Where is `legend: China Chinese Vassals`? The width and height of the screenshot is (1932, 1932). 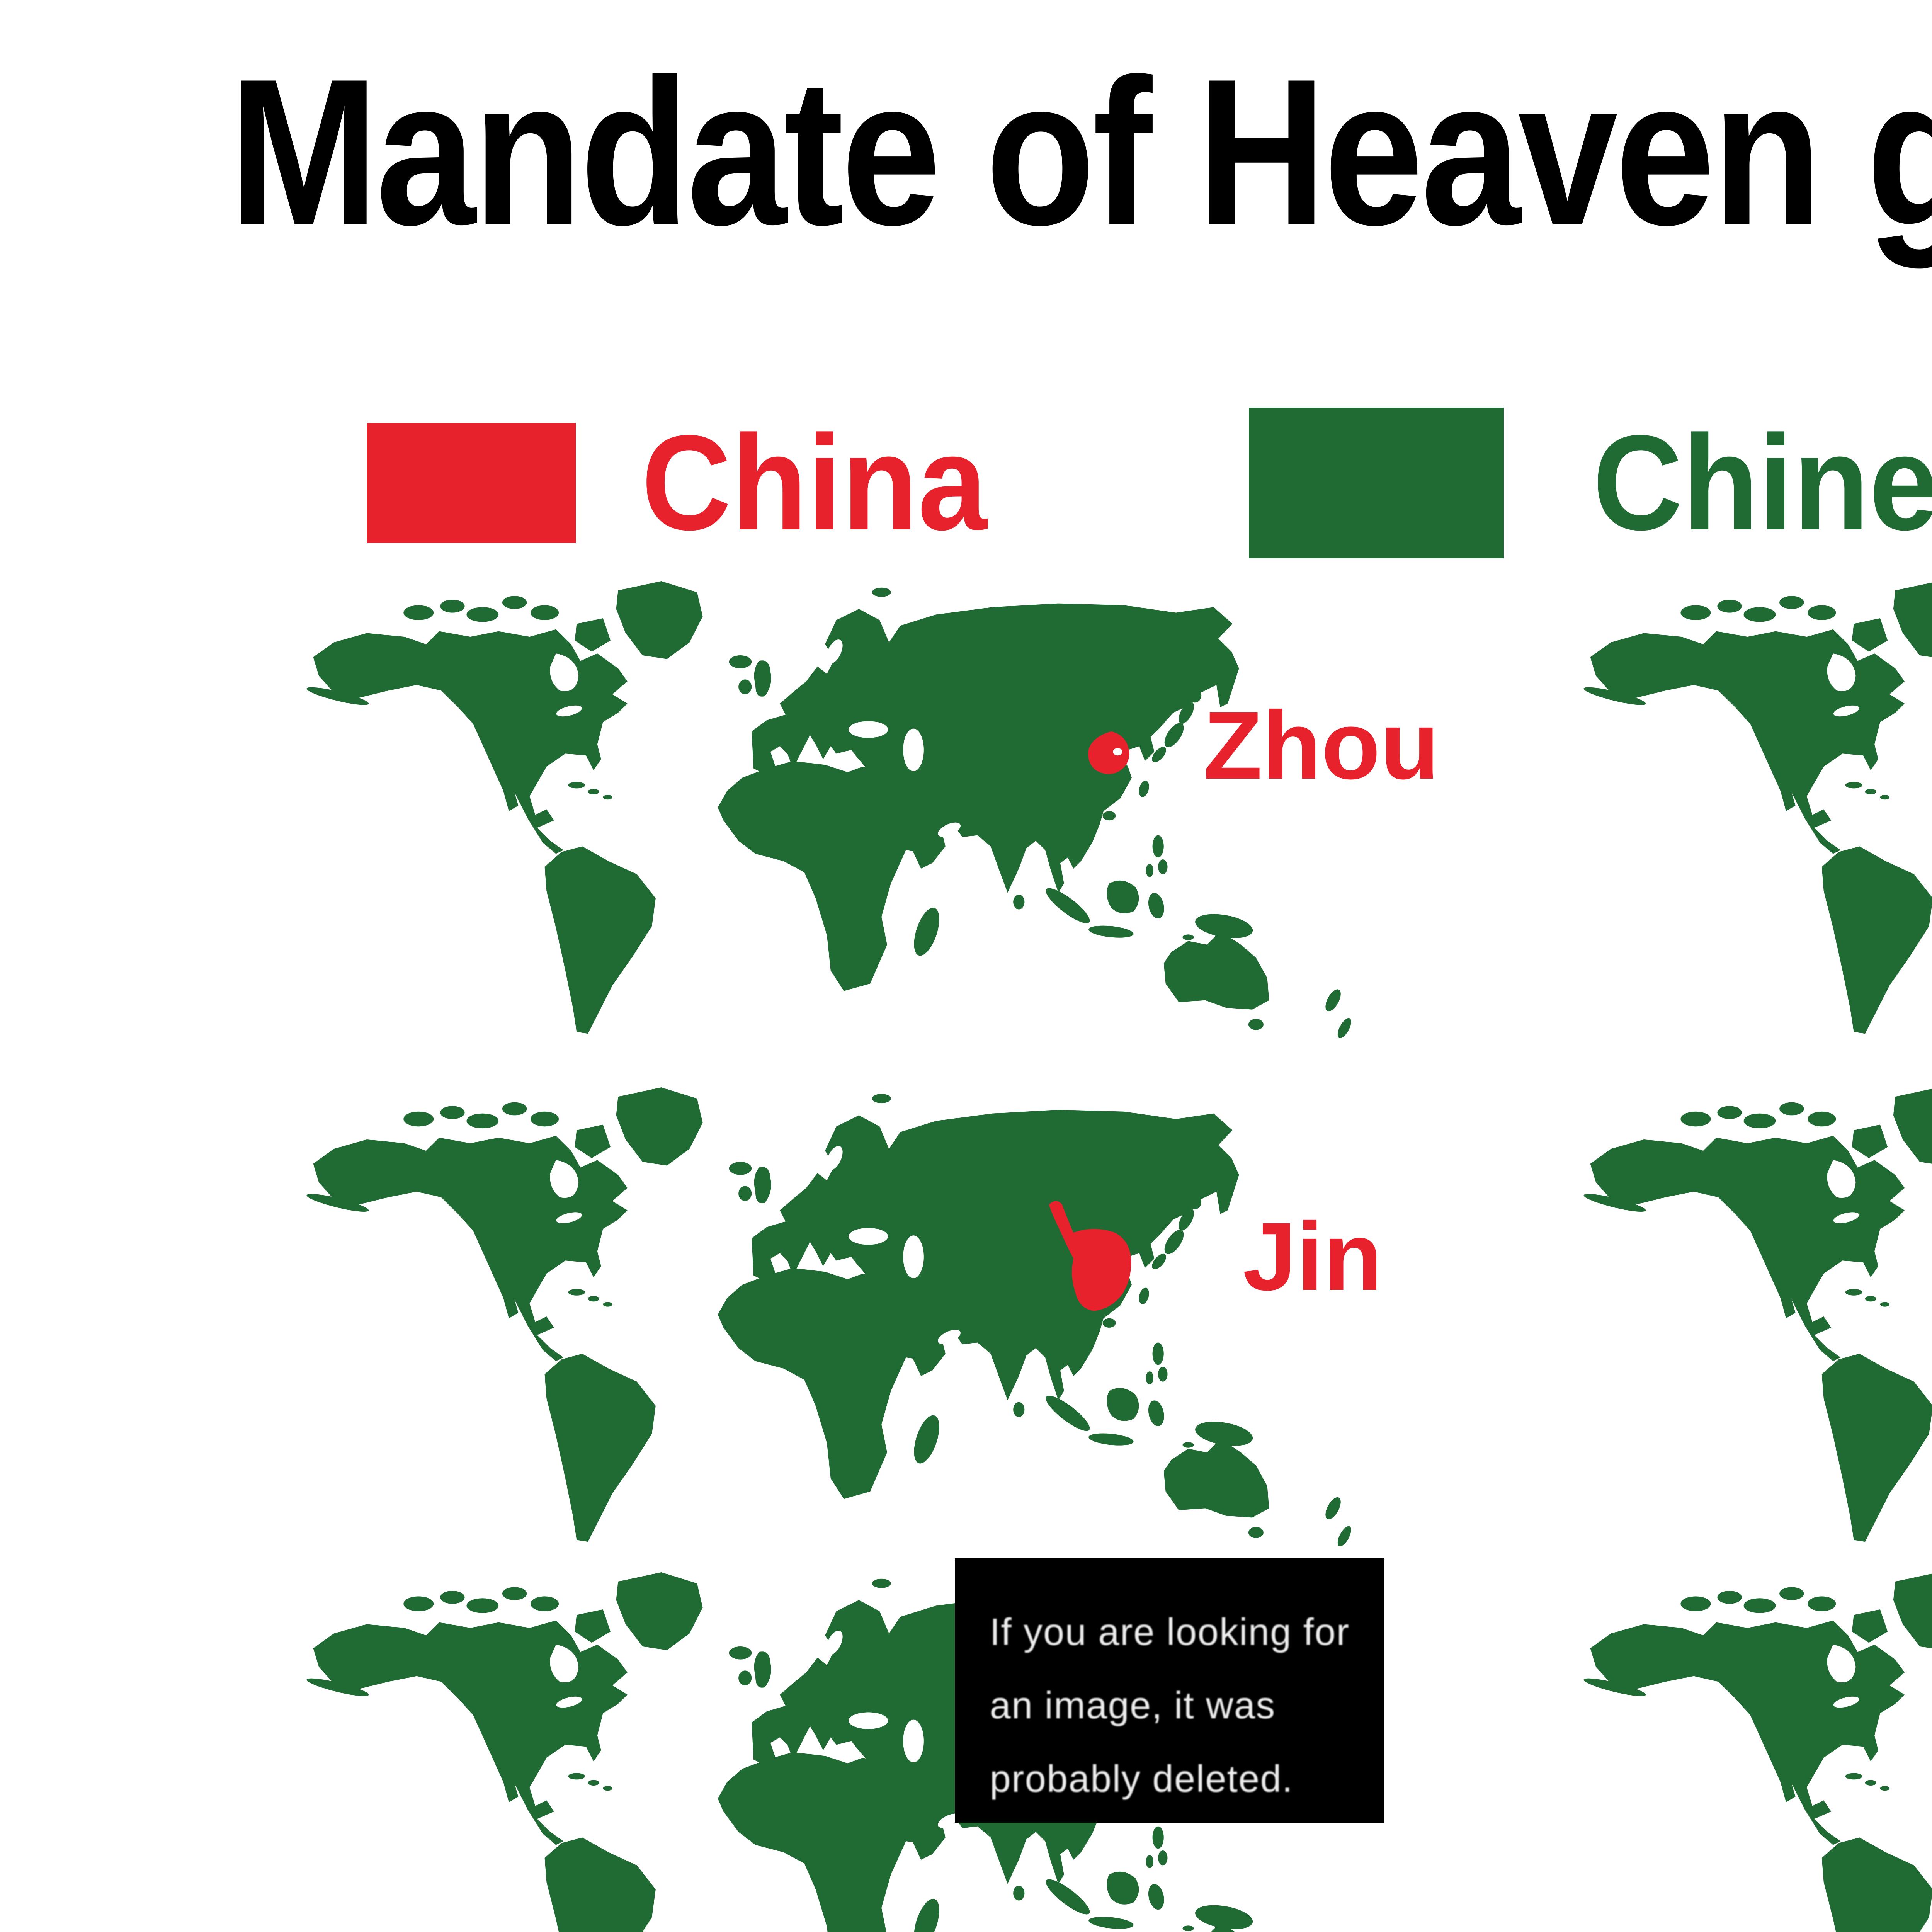
legend: China Chinese Vassals is located at coordinates (1149, 483).